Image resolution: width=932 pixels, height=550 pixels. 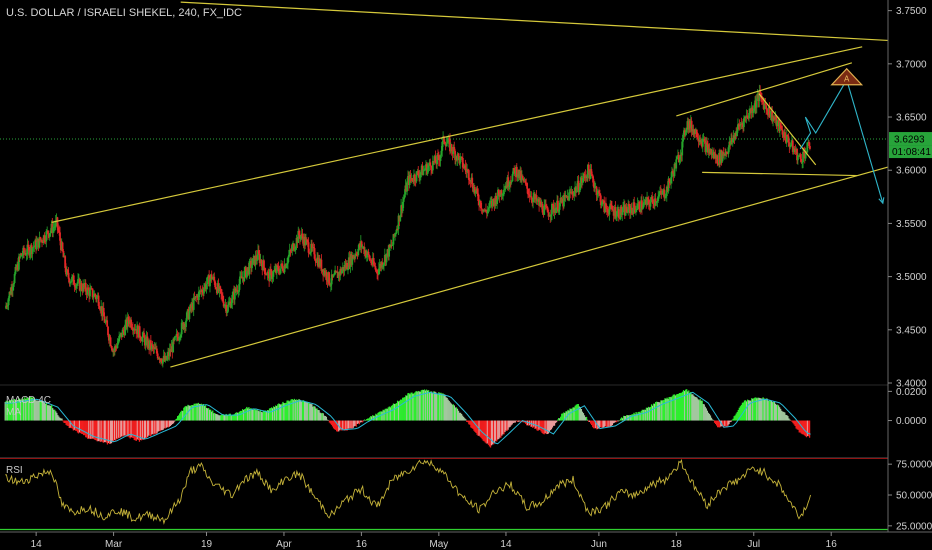 What do you see at coordinates (787, 129) in the screenshot?
I see `trendline-triangle-upper` at bounding box center [787, 129].